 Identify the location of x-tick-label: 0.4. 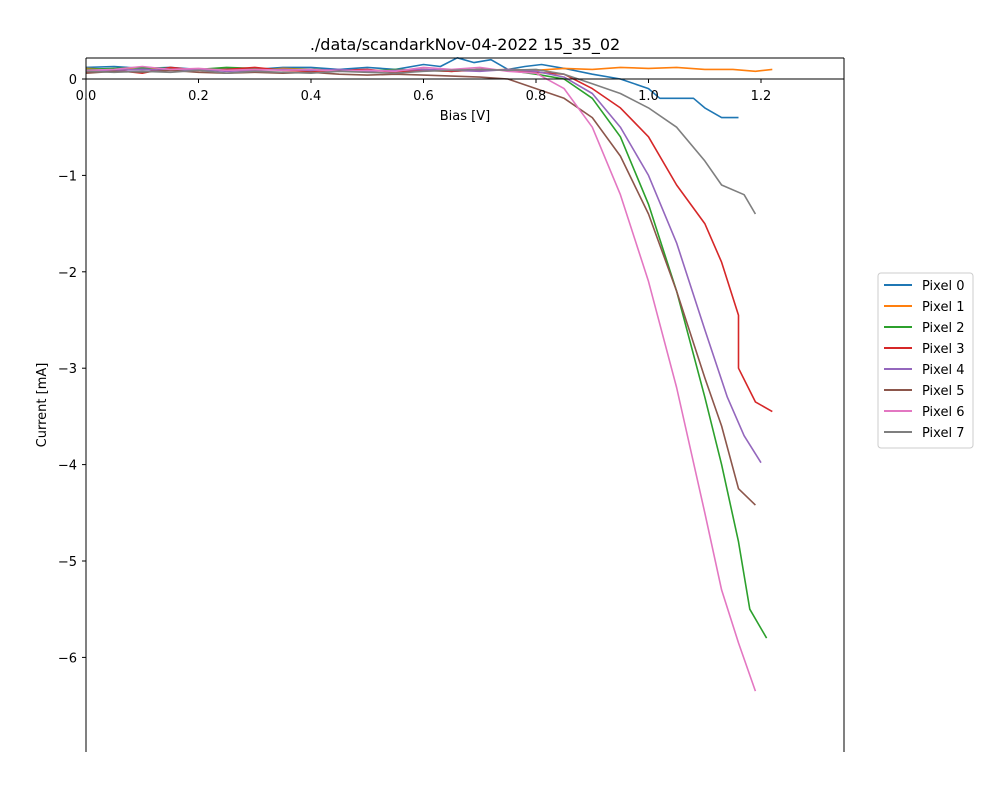
(311, 96).